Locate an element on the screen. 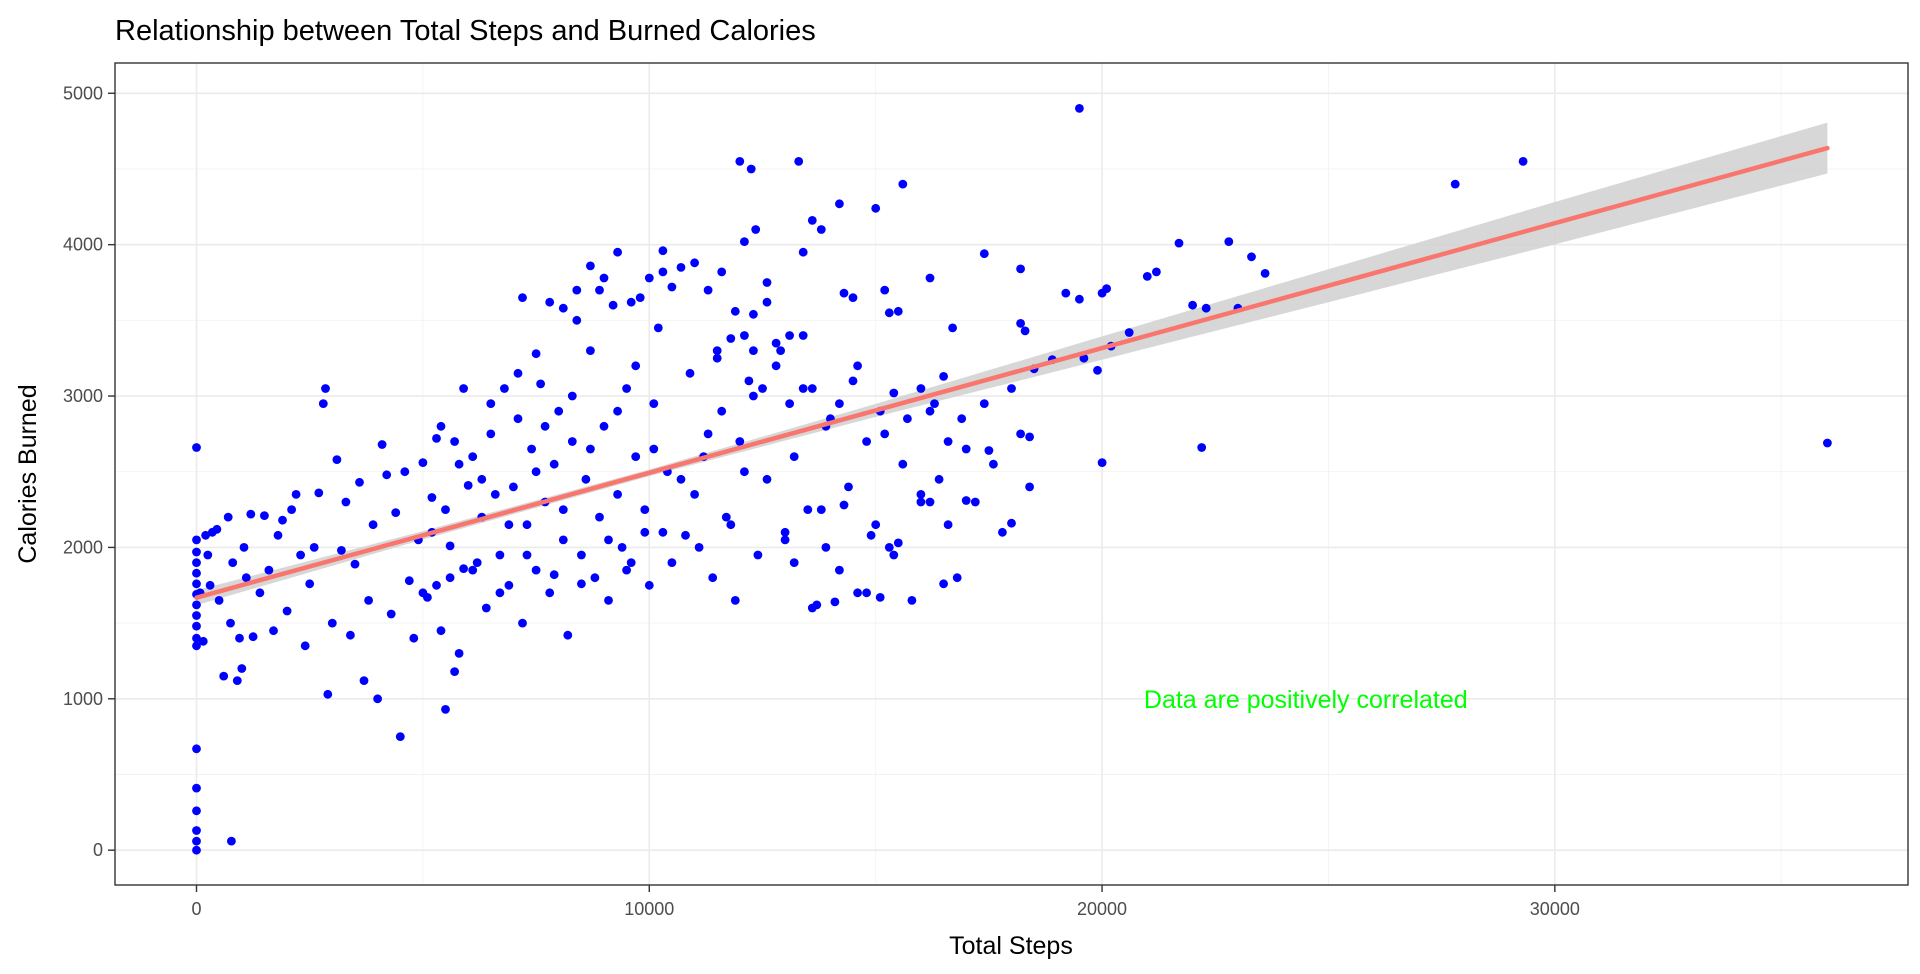 This screenshot has width=1920, height=974. y-tick-label: 2000 is located at coordinates (83, 547).